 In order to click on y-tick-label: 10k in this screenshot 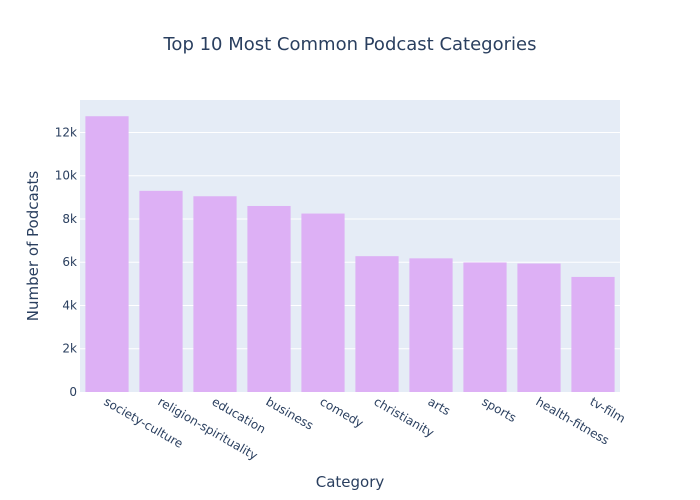, I will do `click(66, 176)`.